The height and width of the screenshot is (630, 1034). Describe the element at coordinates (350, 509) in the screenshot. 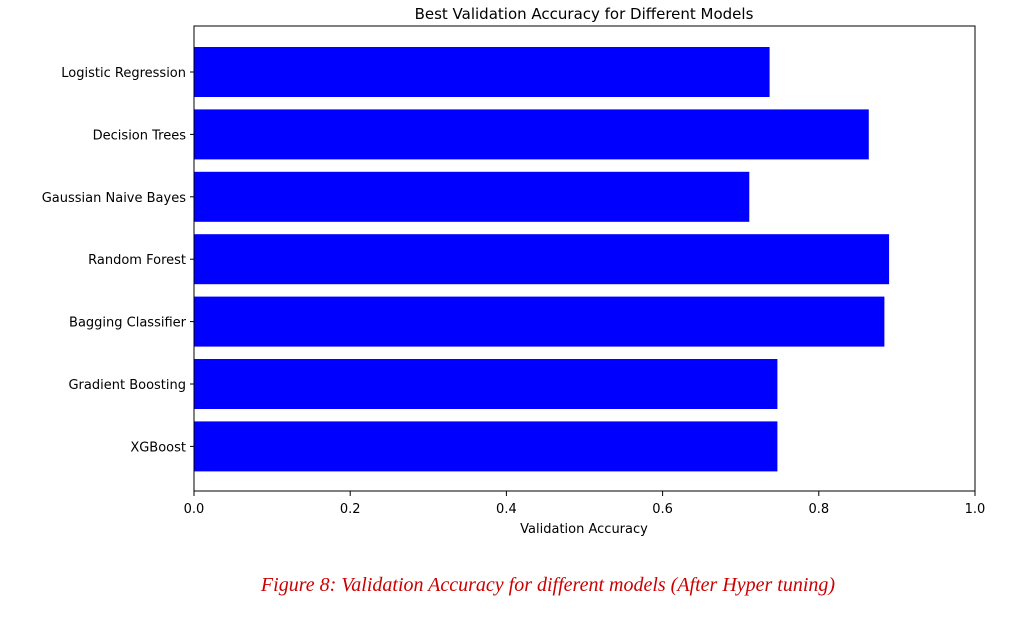

I see `x-tick-label: 0.2` at that location.